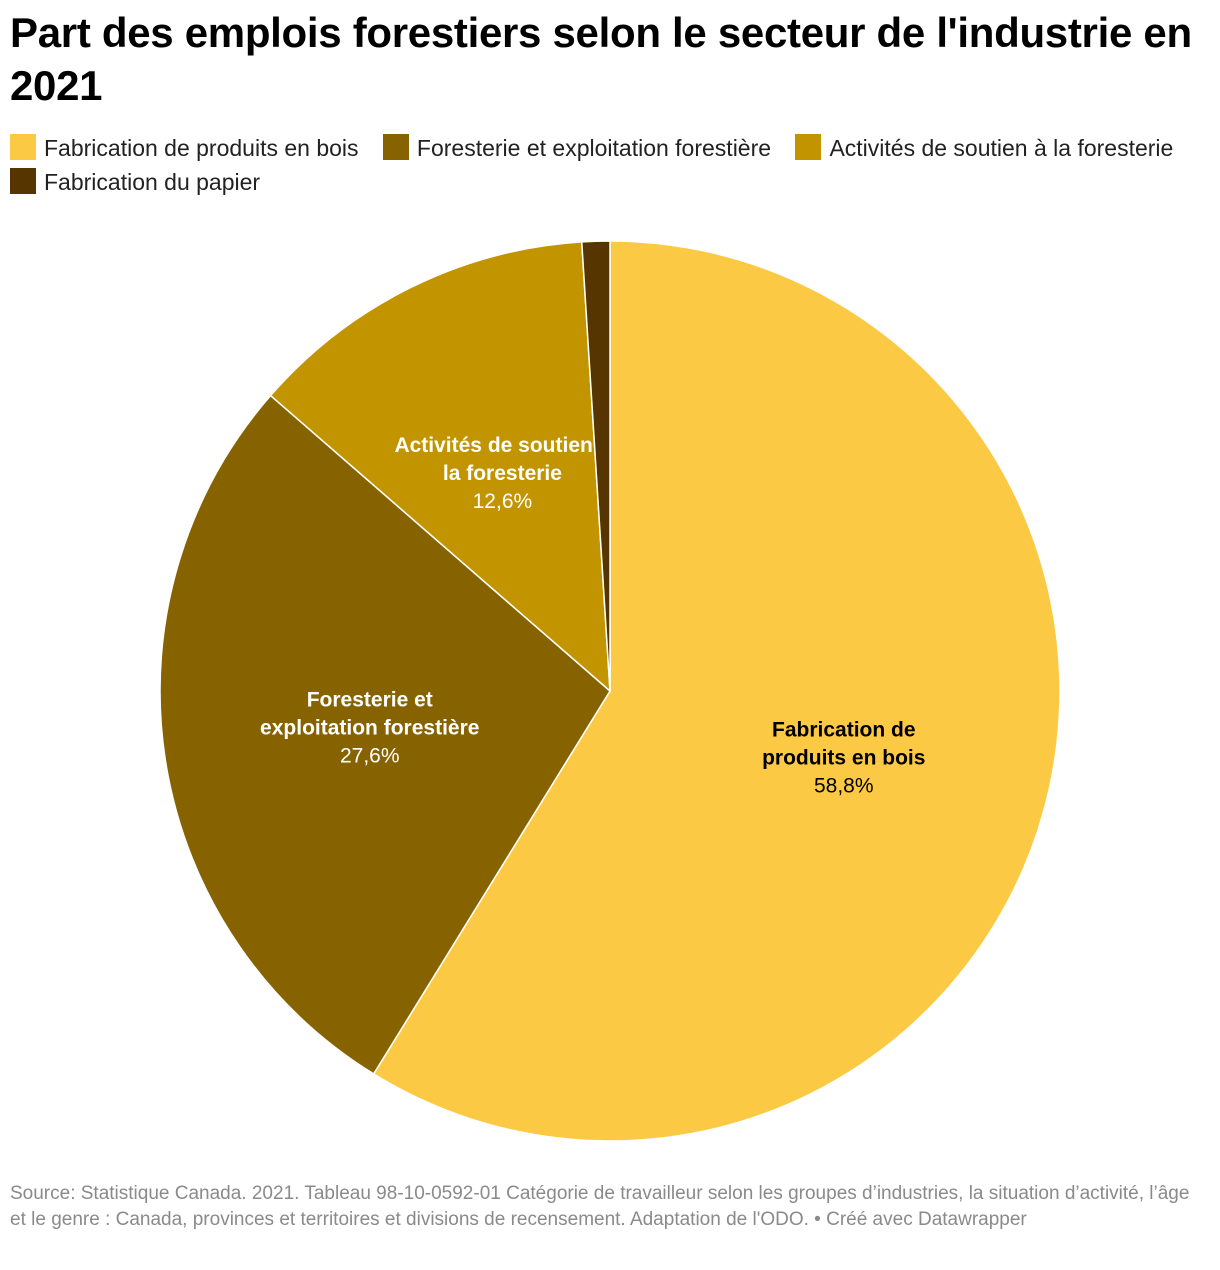 The image size is (1220, 1270). What do you see at coordinates (595, 466) in the screenshot?
I see `pie-slice-fabrication-du-papier` at bounding box center [595, 466].